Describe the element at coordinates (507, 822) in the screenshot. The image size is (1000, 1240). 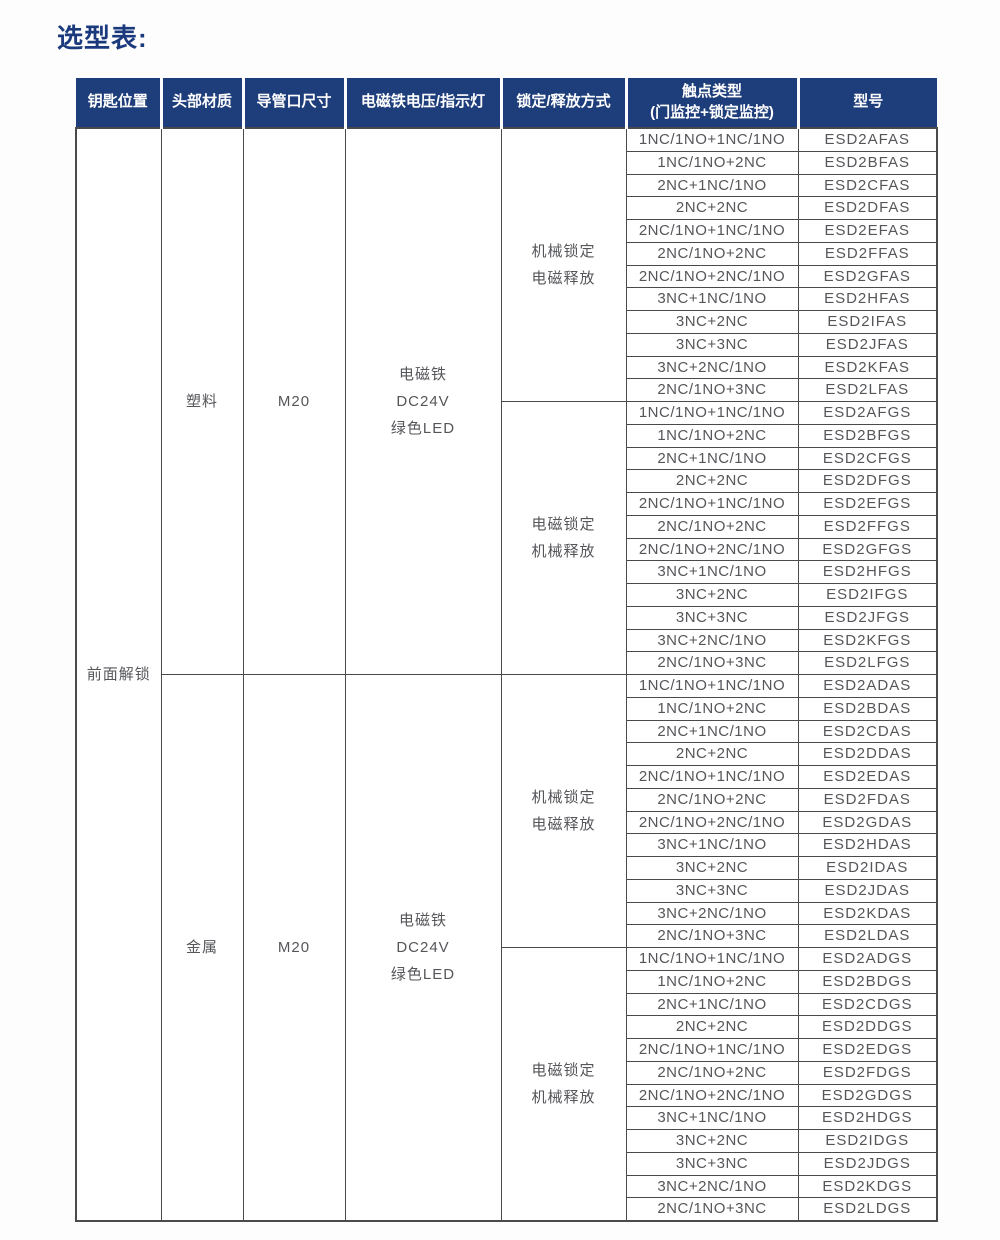
I see `table-row: 2NC/1NO+2NC/1NO ESD2GDAS` at that location.